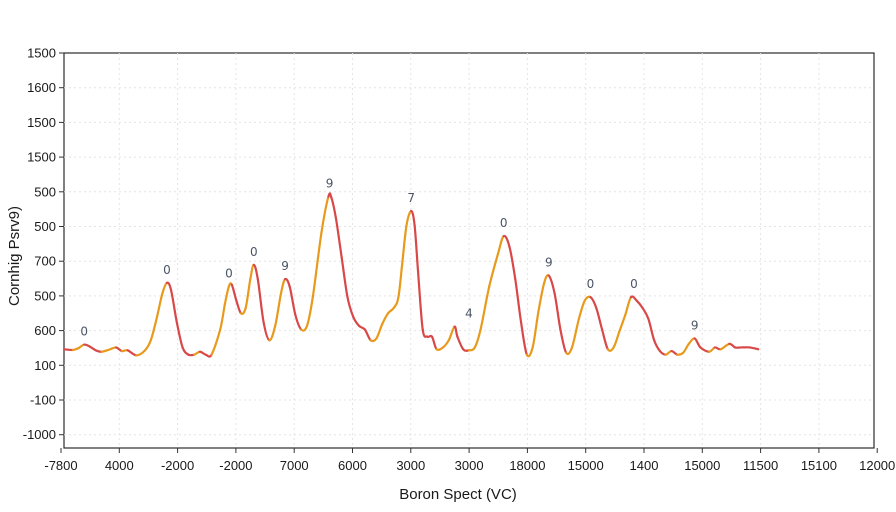 Image resolution: width=896 pixels, height=512 pixels. What do you see at coordinates (411, 198) in the screenshot?
I see `peak-label: 7` at bounding box center [411, 198].